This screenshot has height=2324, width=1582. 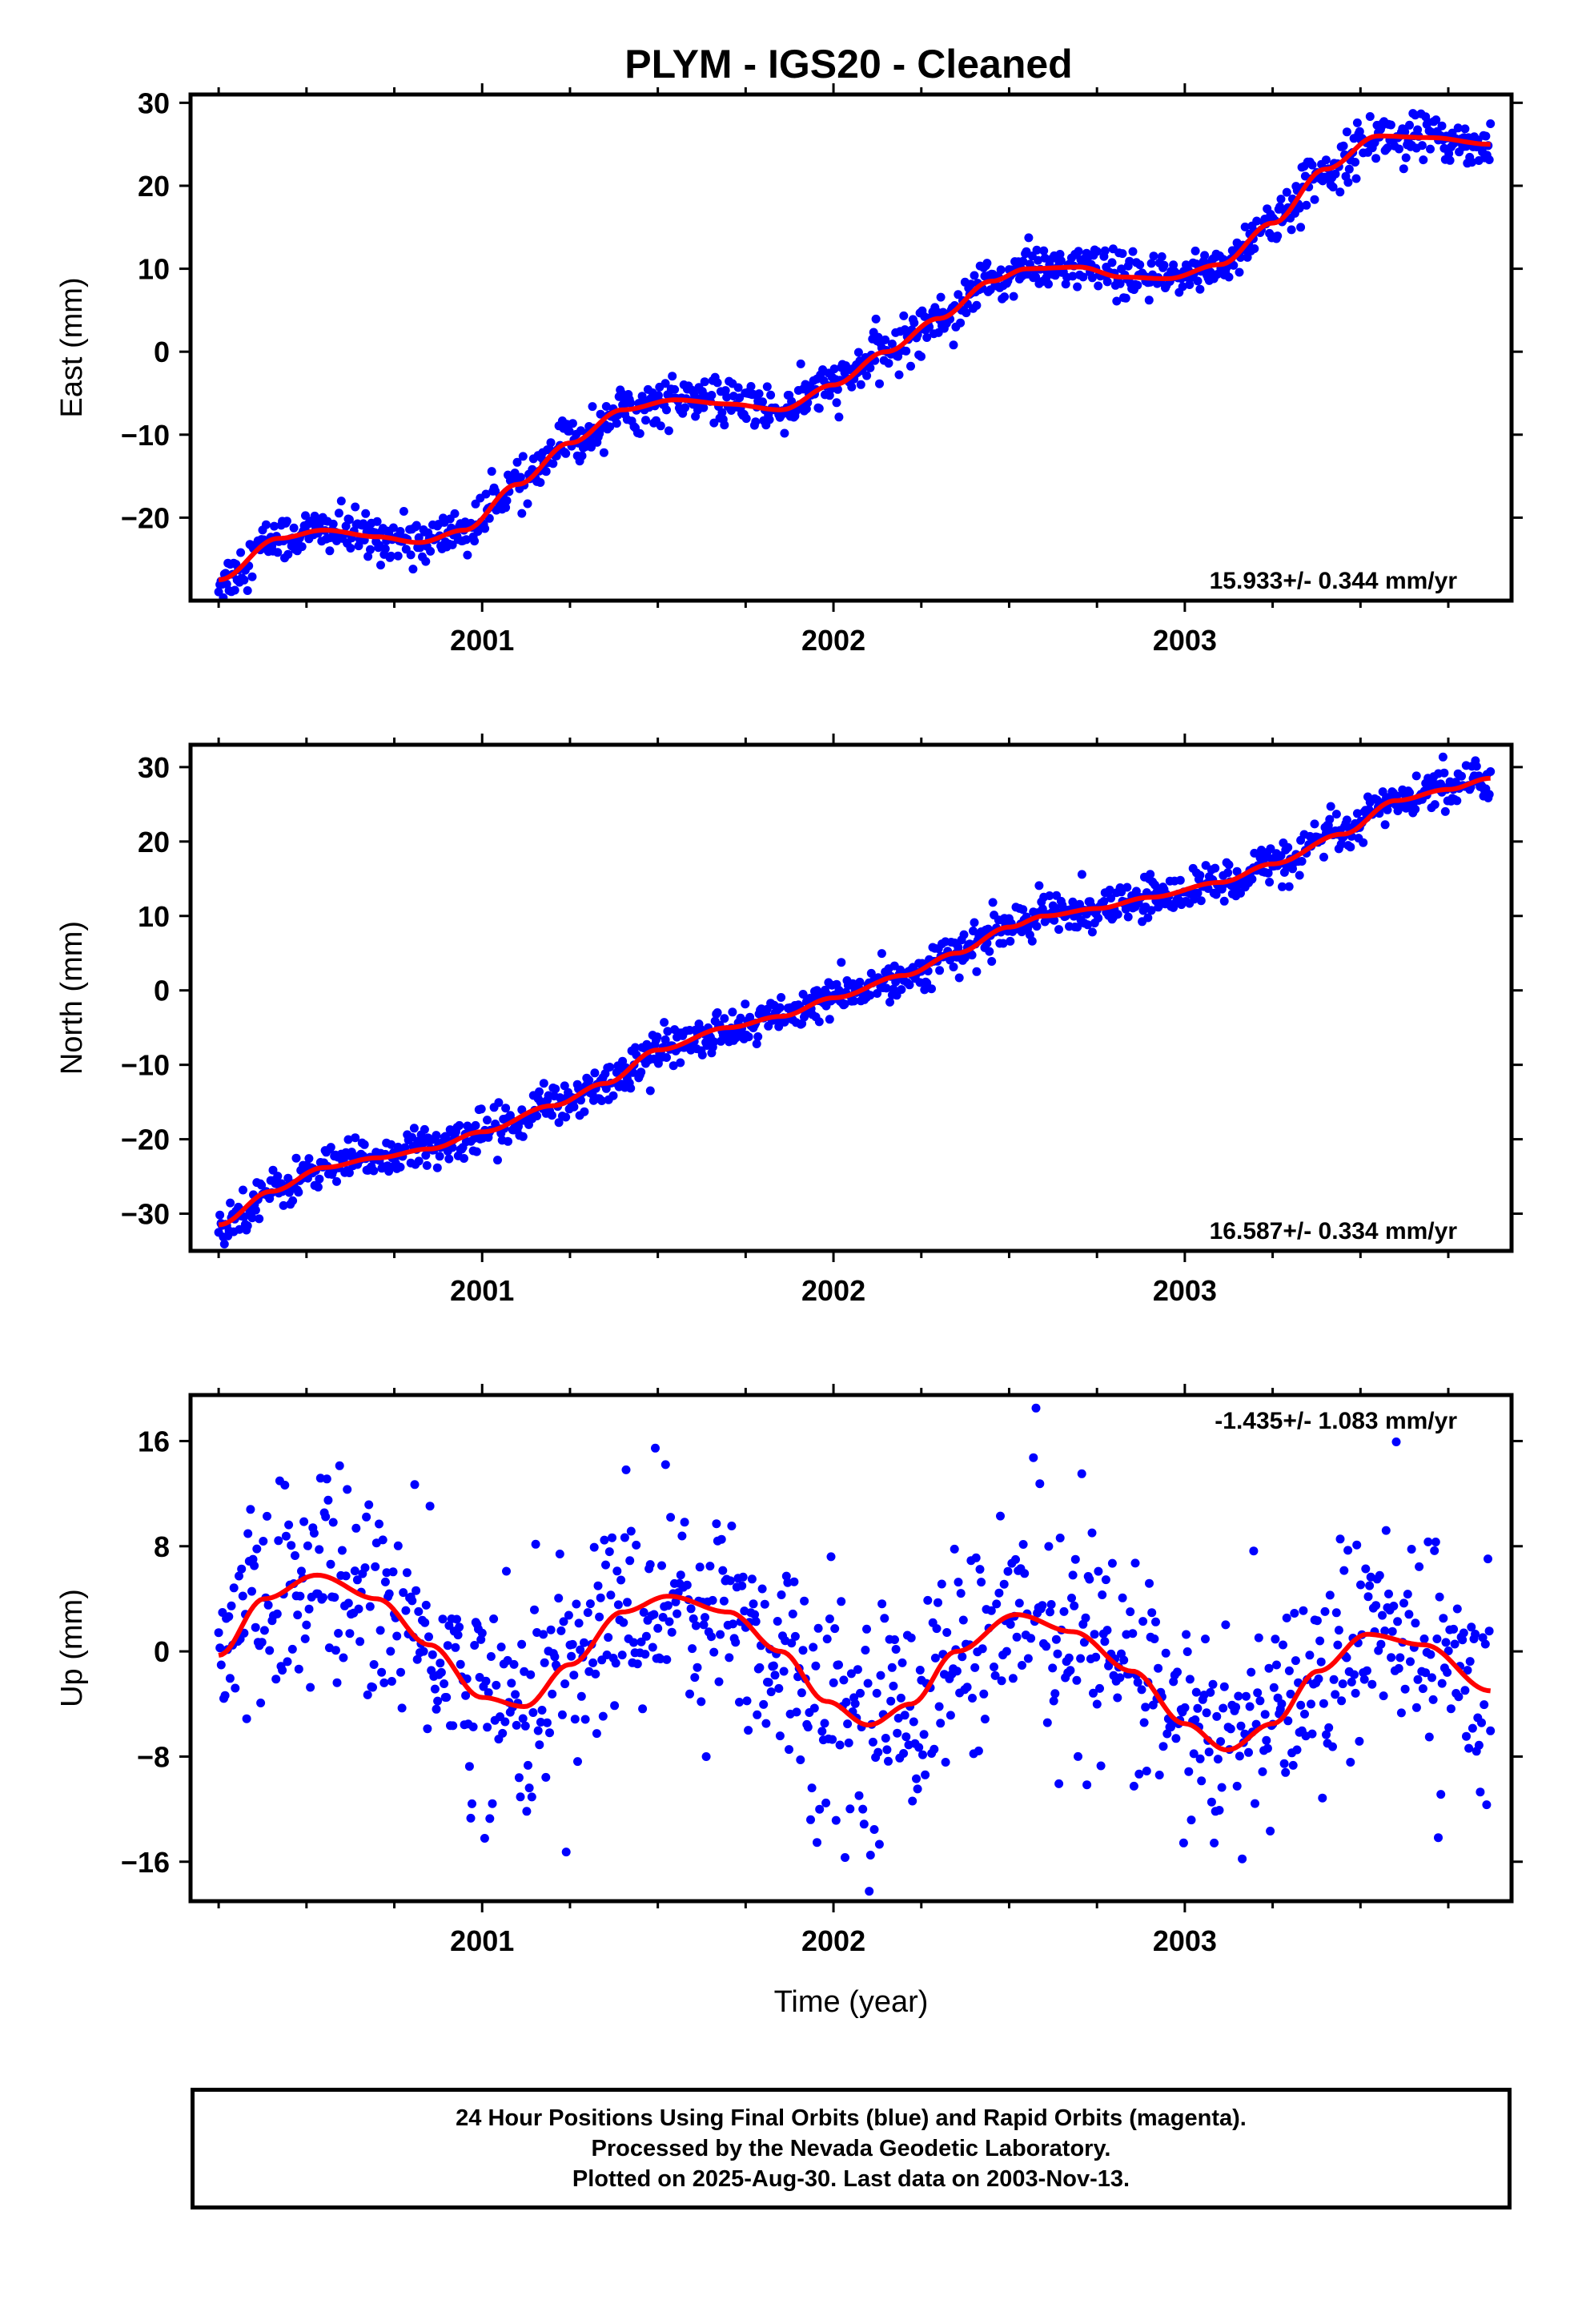 What do you see at coordinates (848, 64) in the screenshot?
I see `figure-title: PLYM - IGS20 - Cleaned` at bounding box center [848, 64].